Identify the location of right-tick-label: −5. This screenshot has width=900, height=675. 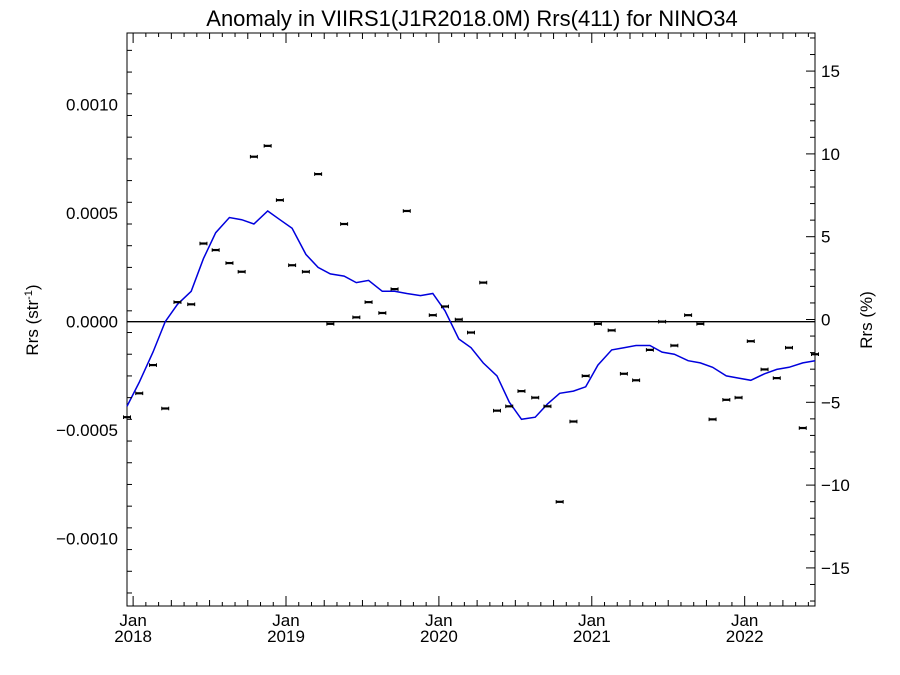
(830, 402).